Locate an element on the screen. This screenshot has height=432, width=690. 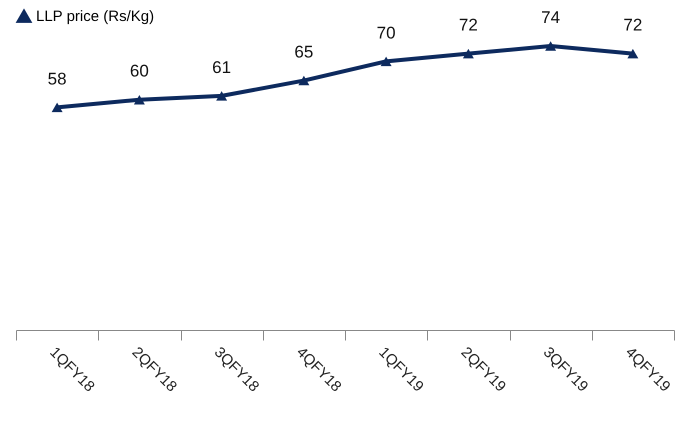
data-label: 65 is located at coordinates (304, 52).